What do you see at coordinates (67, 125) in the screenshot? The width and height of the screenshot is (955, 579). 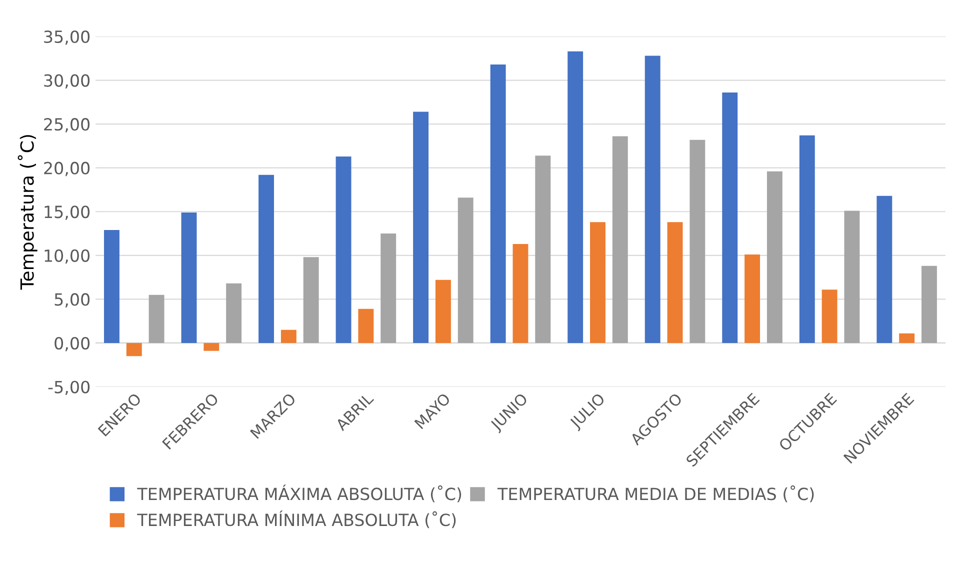 I see `y-tick-label: 25,00` at bounding box center [67, 125].